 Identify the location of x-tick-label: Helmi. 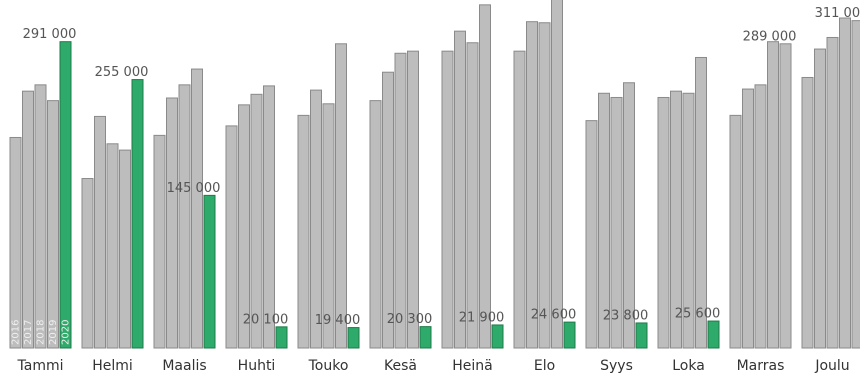
(112, 366).